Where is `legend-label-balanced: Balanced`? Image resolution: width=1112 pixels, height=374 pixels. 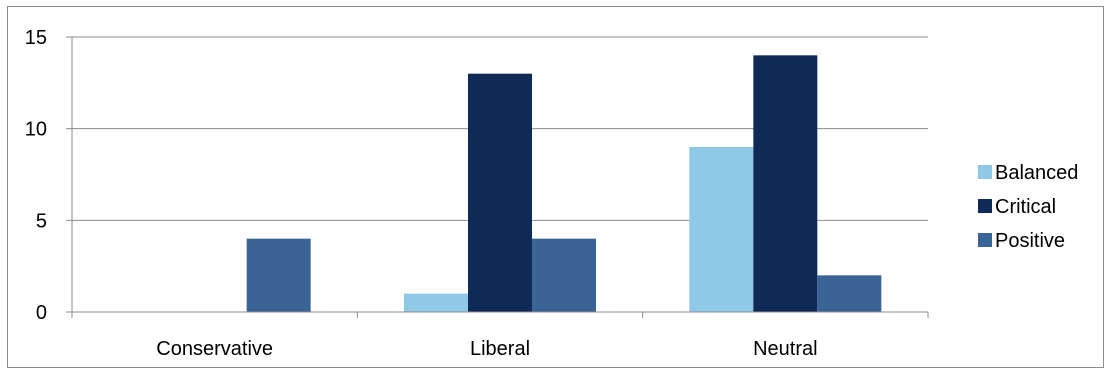 legend-label-balanced: Balanced is located at coordinates (1036, 173).